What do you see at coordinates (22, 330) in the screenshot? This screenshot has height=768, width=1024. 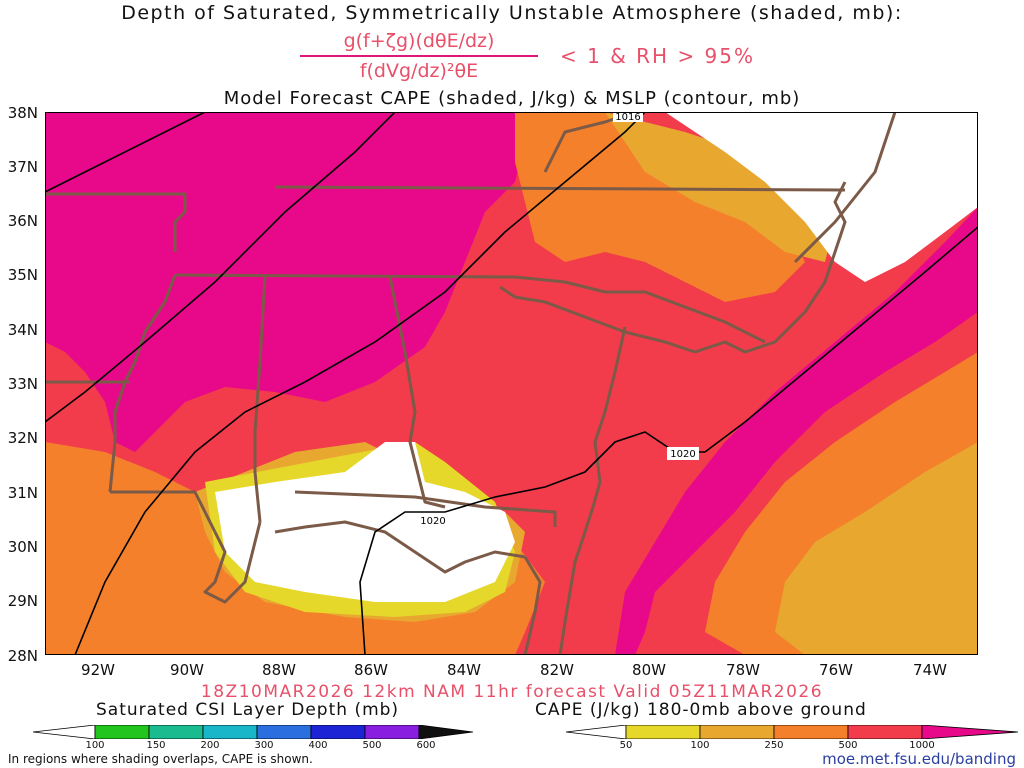 I see `lat-label: 34N` at bounding box center [22, 330].